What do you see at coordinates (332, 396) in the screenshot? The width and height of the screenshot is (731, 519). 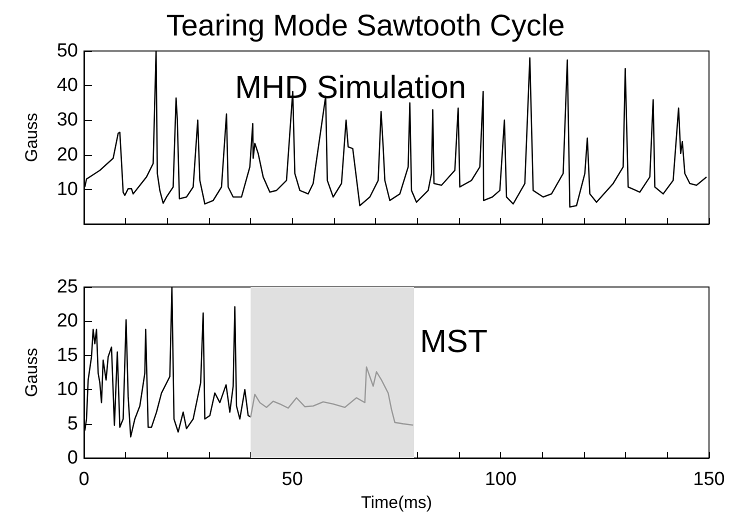 I see `line-series` at bounding box center [332, 396].